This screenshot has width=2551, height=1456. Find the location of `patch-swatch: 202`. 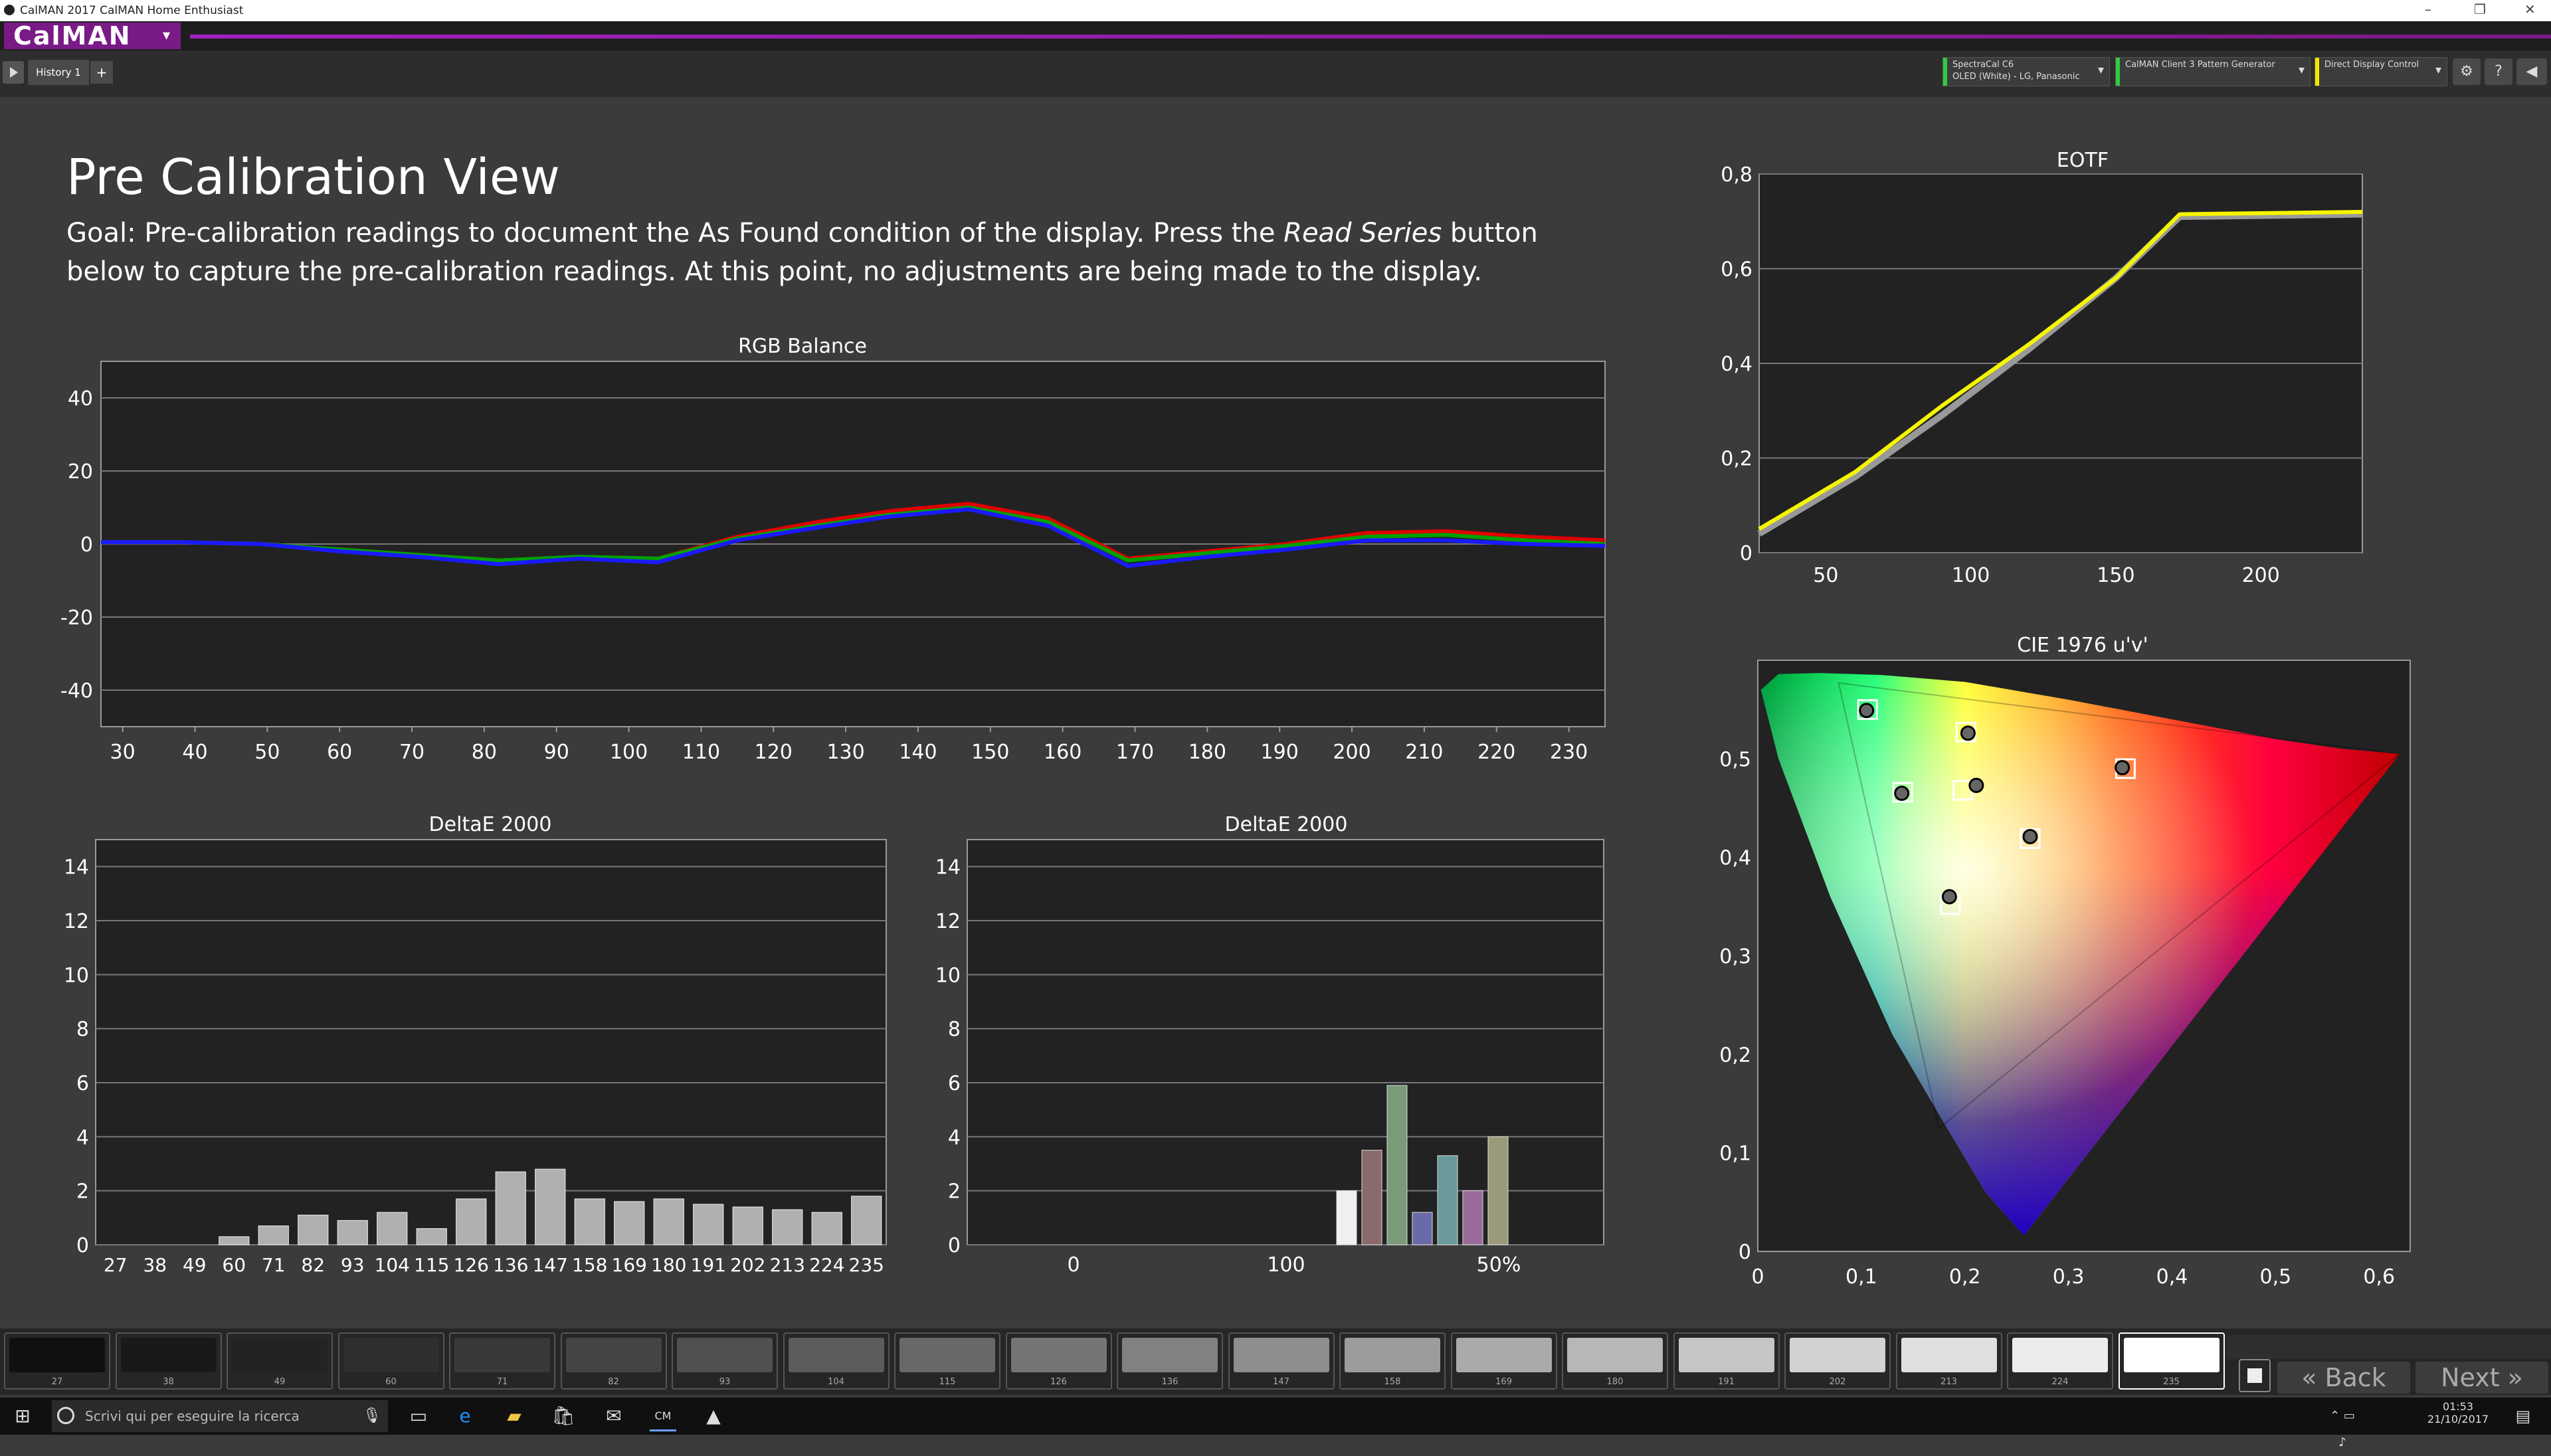

patch-swatch: 202 is located at coordinates (1837, 1361).